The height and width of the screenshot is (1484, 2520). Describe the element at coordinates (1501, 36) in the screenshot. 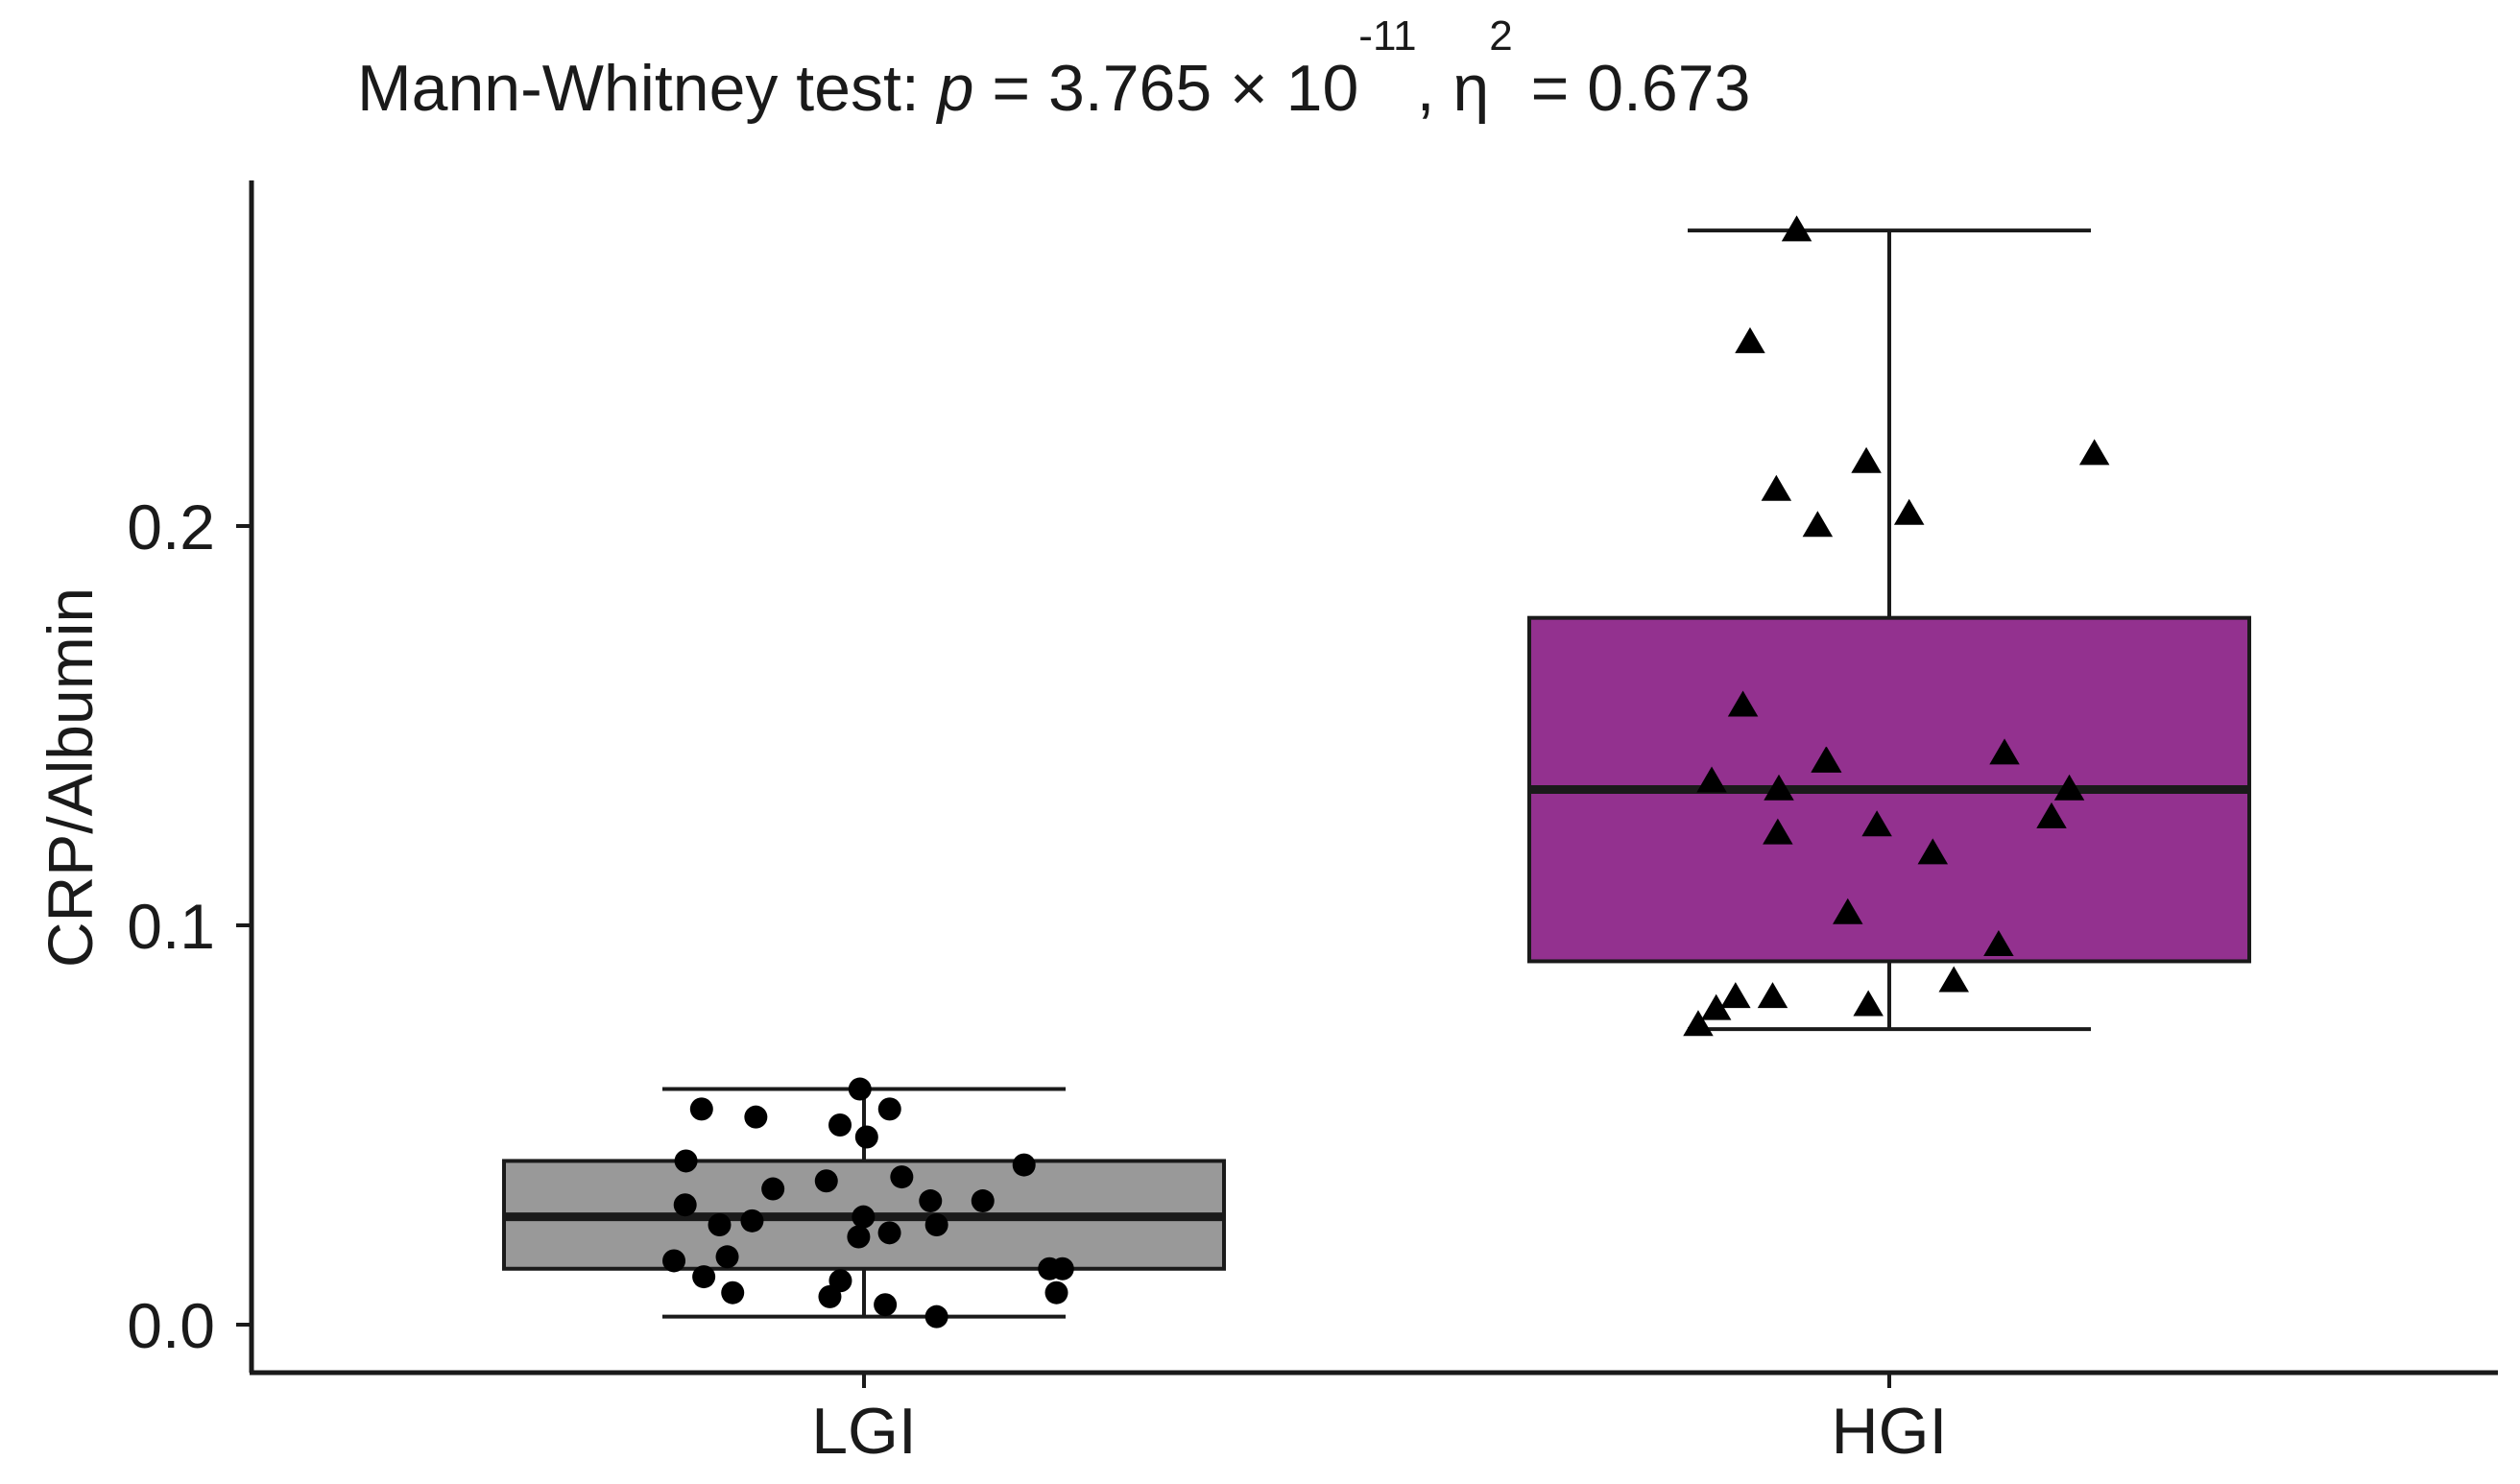

I see `title-eta-exponent: 2` at that location.